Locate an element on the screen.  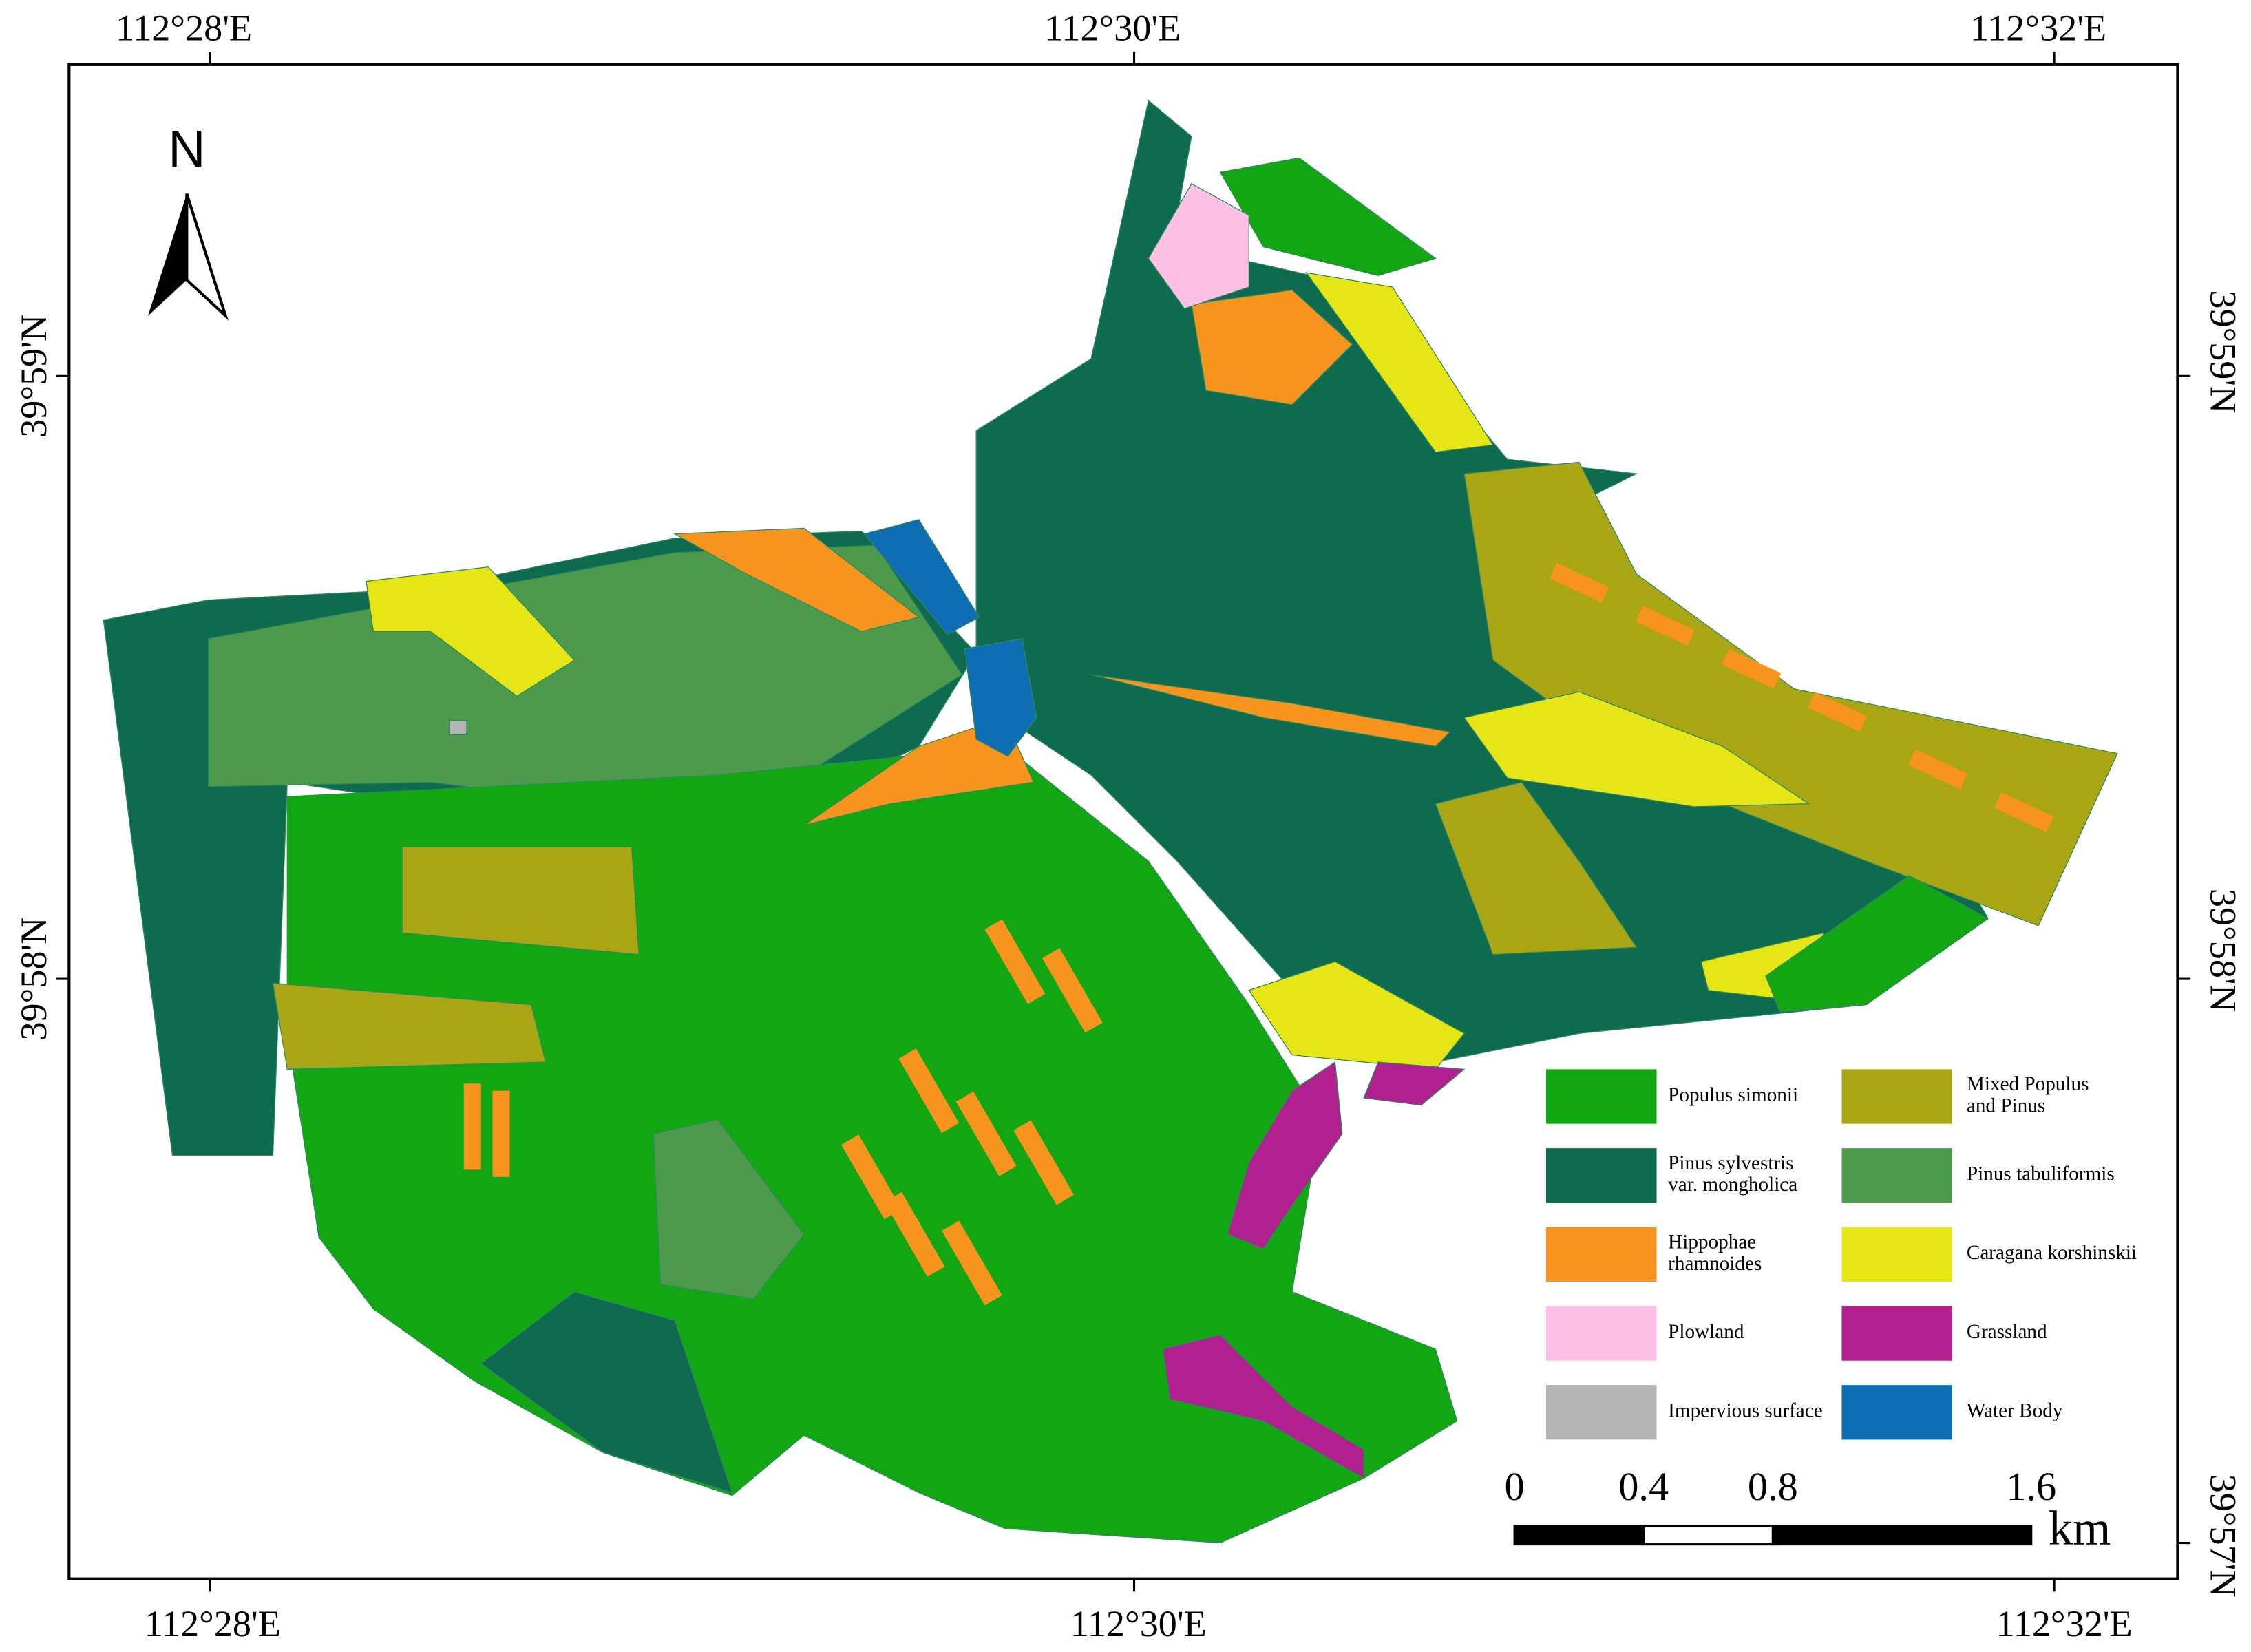
scale-label: 0.8 is located at coordinates (1773, 1487).